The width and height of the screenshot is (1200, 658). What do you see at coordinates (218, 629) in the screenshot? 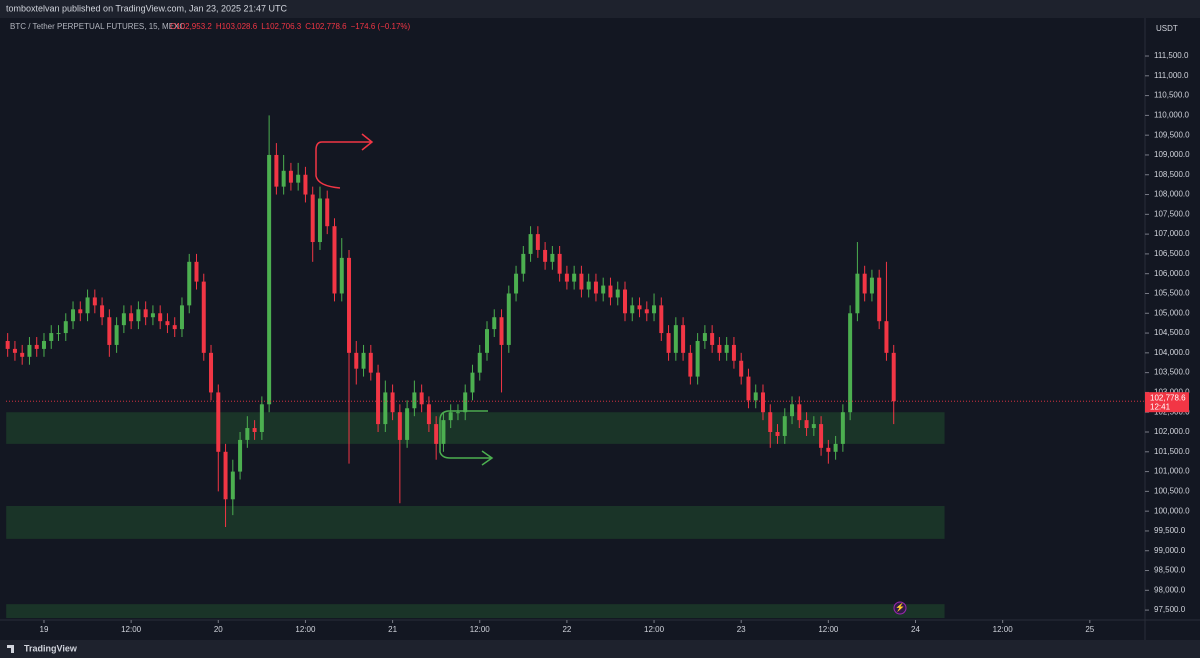
I see `x-tick-label: 20` at bounding box center [218, 629].